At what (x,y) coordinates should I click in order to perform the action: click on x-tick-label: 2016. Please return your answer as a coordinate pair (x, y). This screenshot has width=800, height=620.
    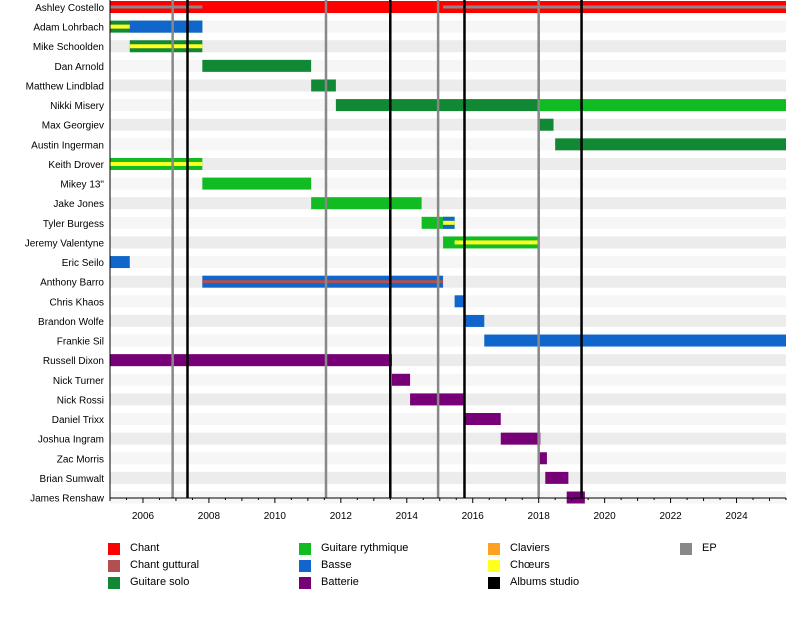
    Looking at the image, I should click on (473, 516).